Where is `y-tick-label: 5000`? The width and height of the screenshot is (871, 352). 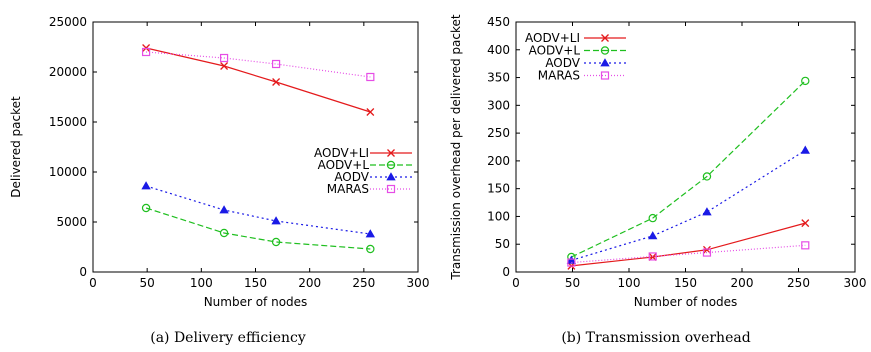
y-tick-label: 5000 is located at coordinates (71, 222).